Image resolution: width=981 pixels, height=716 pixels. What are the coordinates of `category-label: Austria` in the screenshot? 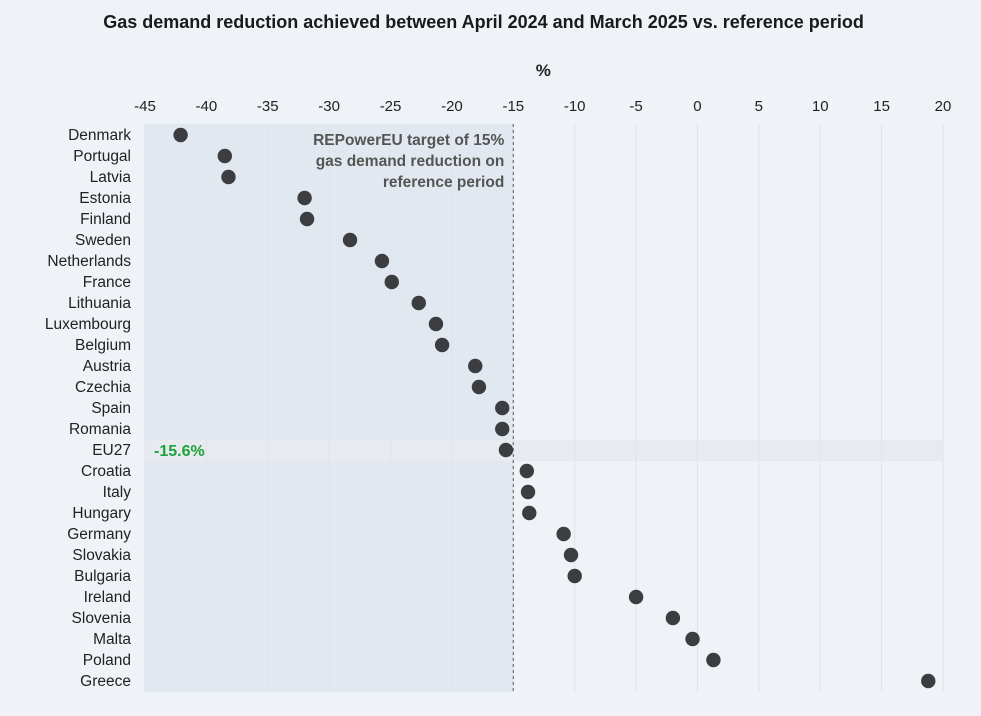 It's located at (107, 366).